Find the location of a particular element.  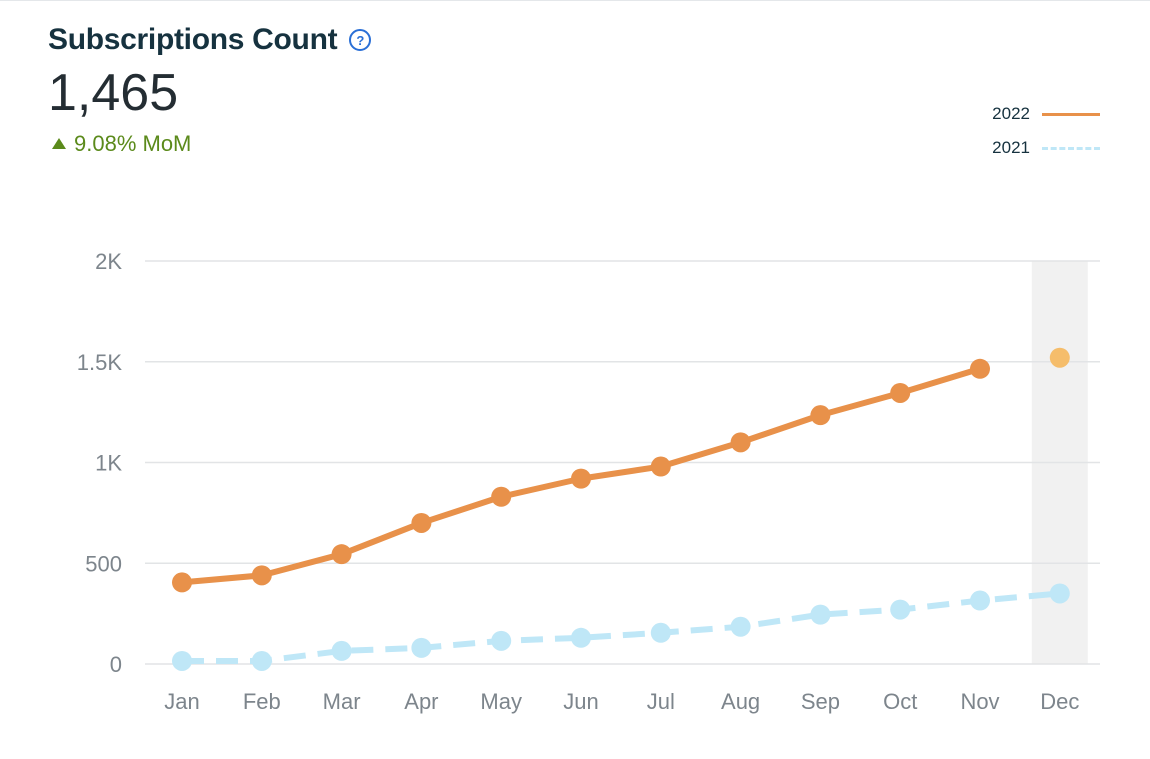

card-title: Subscriptions Count is located at coordinates (193, 39).